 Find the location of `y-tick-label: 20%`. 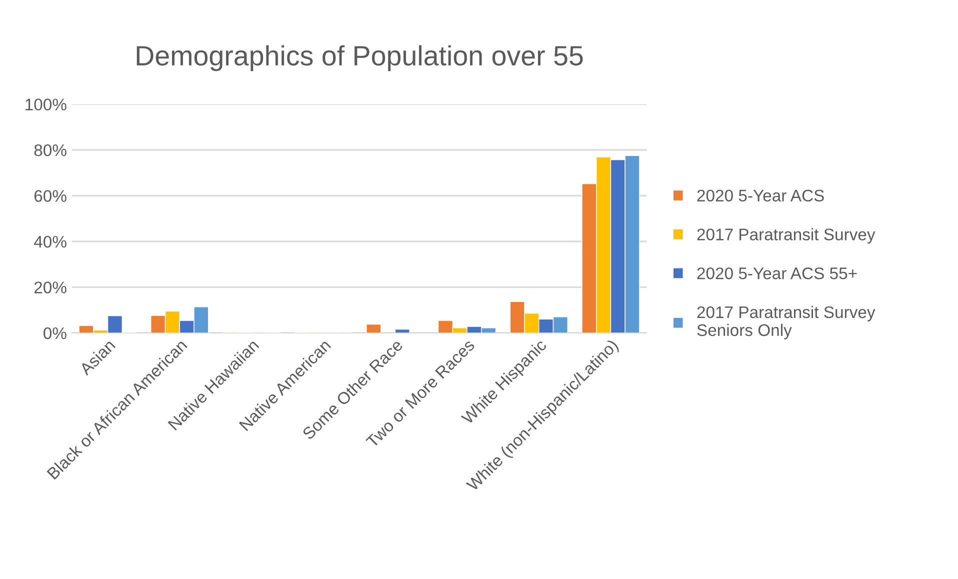

y-tick-label: 20% is located at coordinates (50, 288).